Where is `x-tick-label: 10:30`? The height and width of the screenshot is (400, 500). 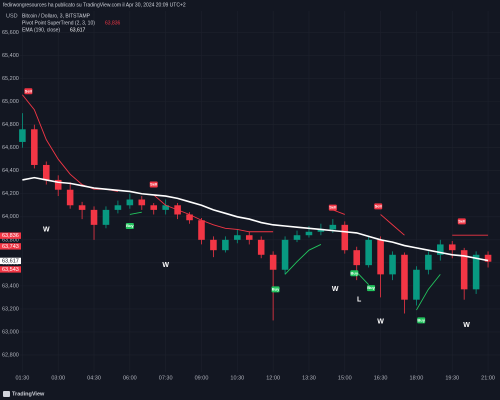
x-tick-label: 10:30 is located at coordinates (237, 378).